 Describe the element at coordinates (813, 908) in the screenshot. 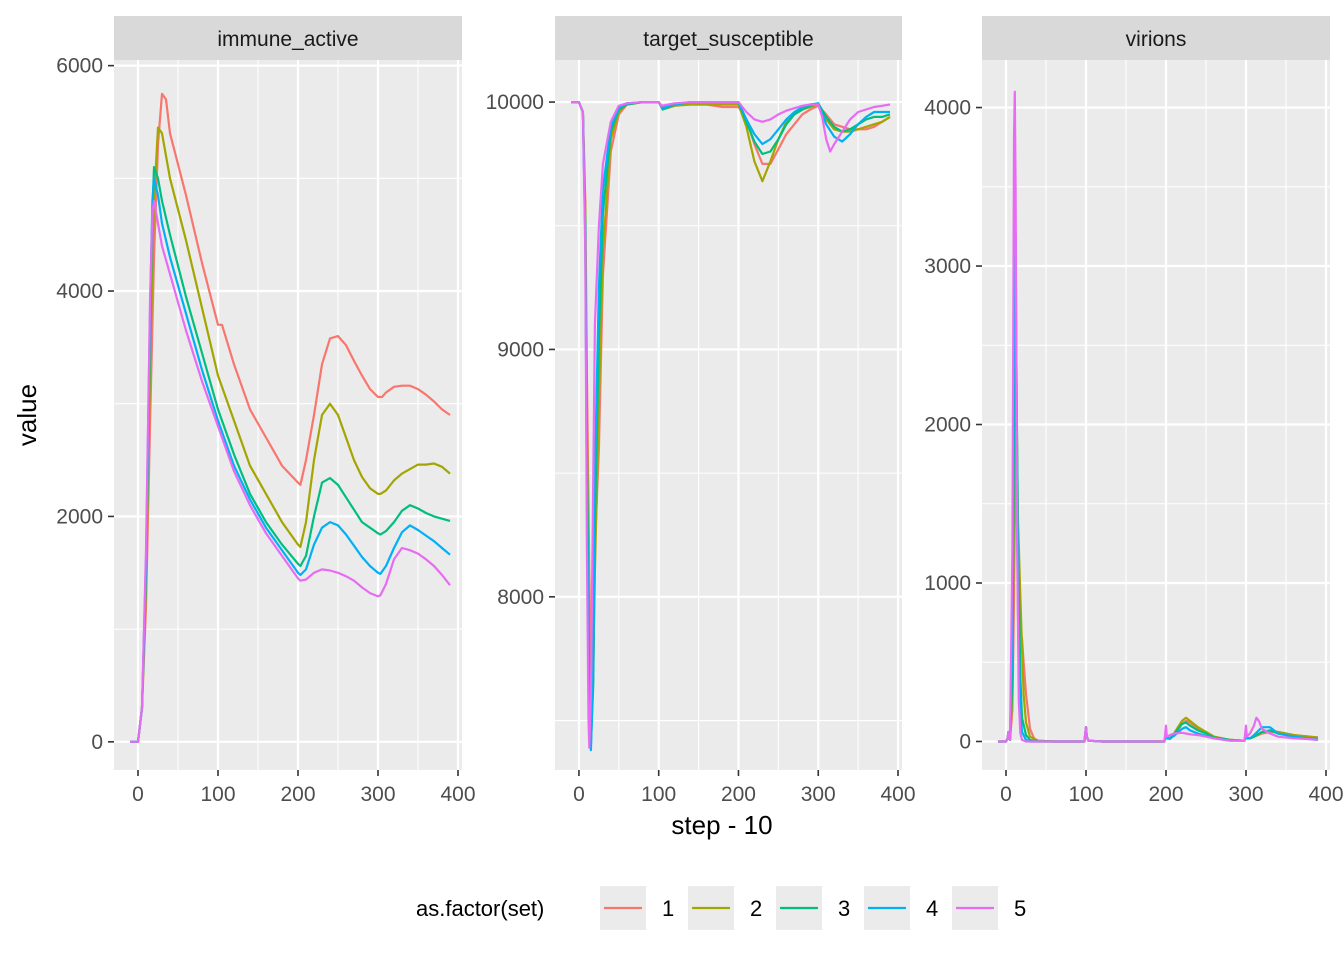

I see `legend-item-3: 3` at that location.